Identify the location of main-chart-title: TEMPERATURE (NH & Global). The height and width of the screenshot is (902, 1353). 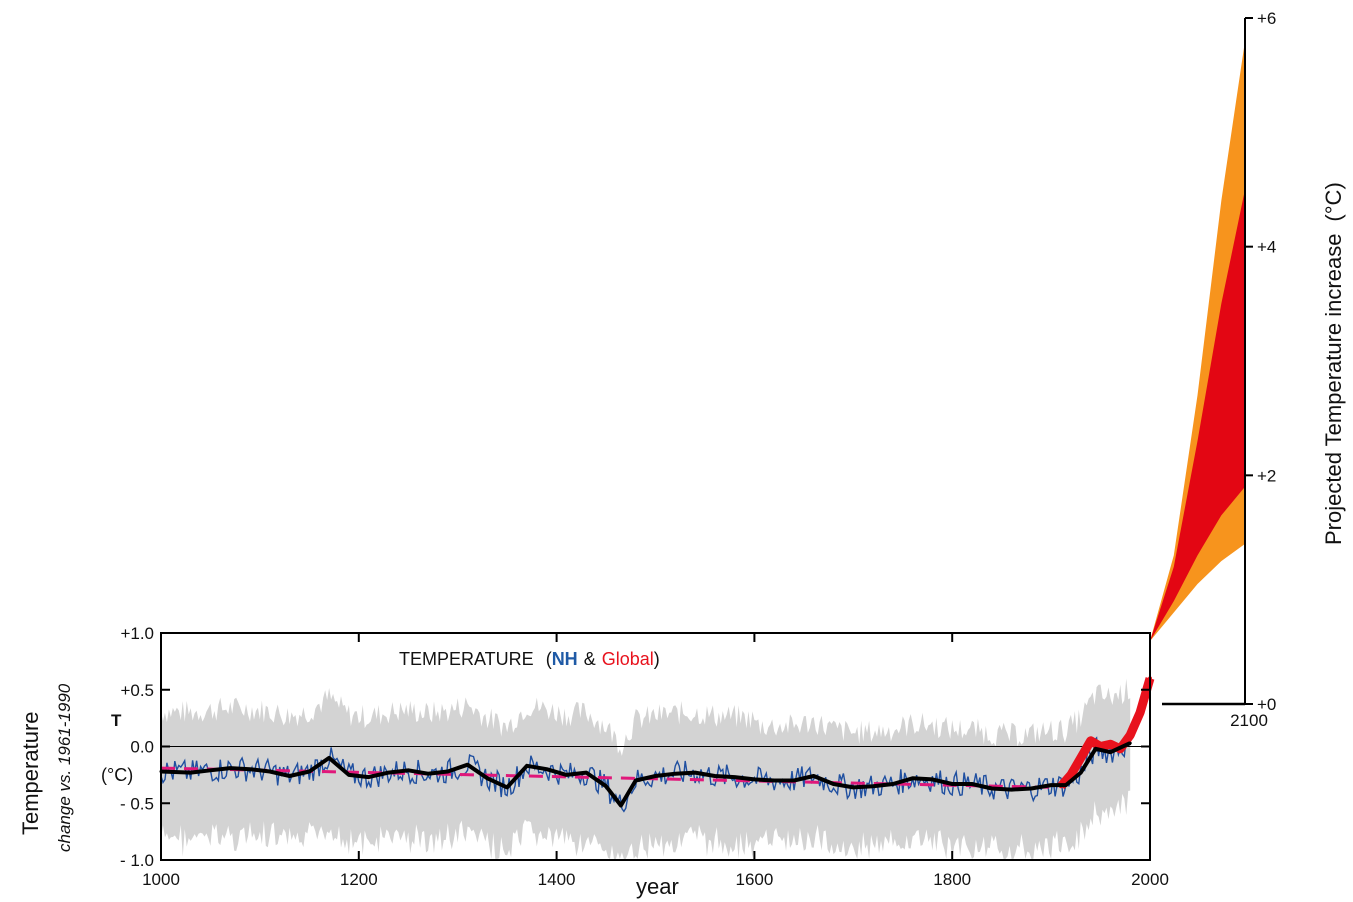
(529, 659).